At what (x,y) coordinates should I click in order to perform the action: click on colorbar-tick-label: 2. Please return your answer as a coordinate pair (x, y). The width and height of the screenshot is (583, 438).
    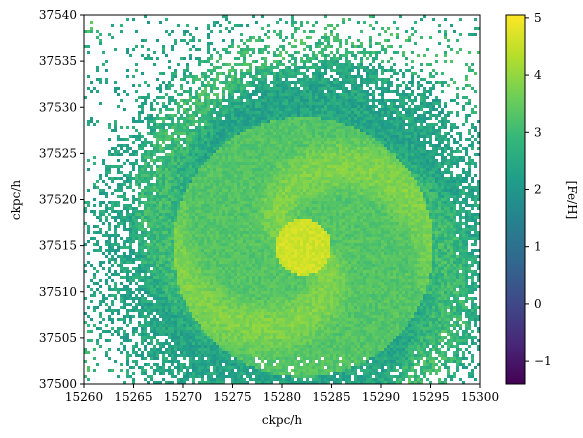
    Looking at the image, I should click on (538, 189).